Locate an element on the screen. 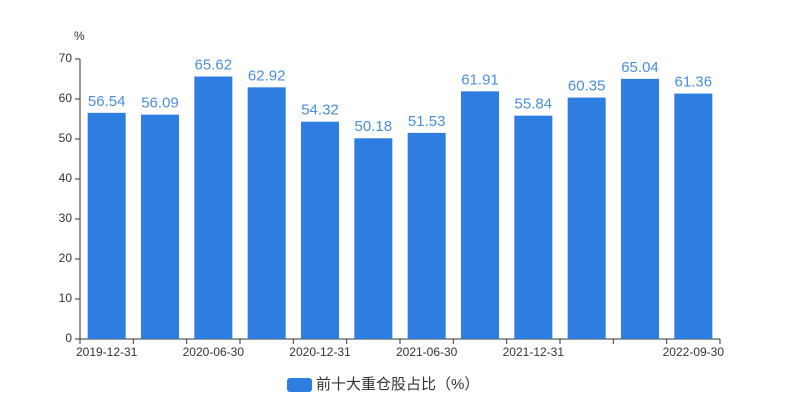 Image resolution: width=800 pixels, height=400 pixels. y-tick-label: 10 is located at coordinates (66, 298).